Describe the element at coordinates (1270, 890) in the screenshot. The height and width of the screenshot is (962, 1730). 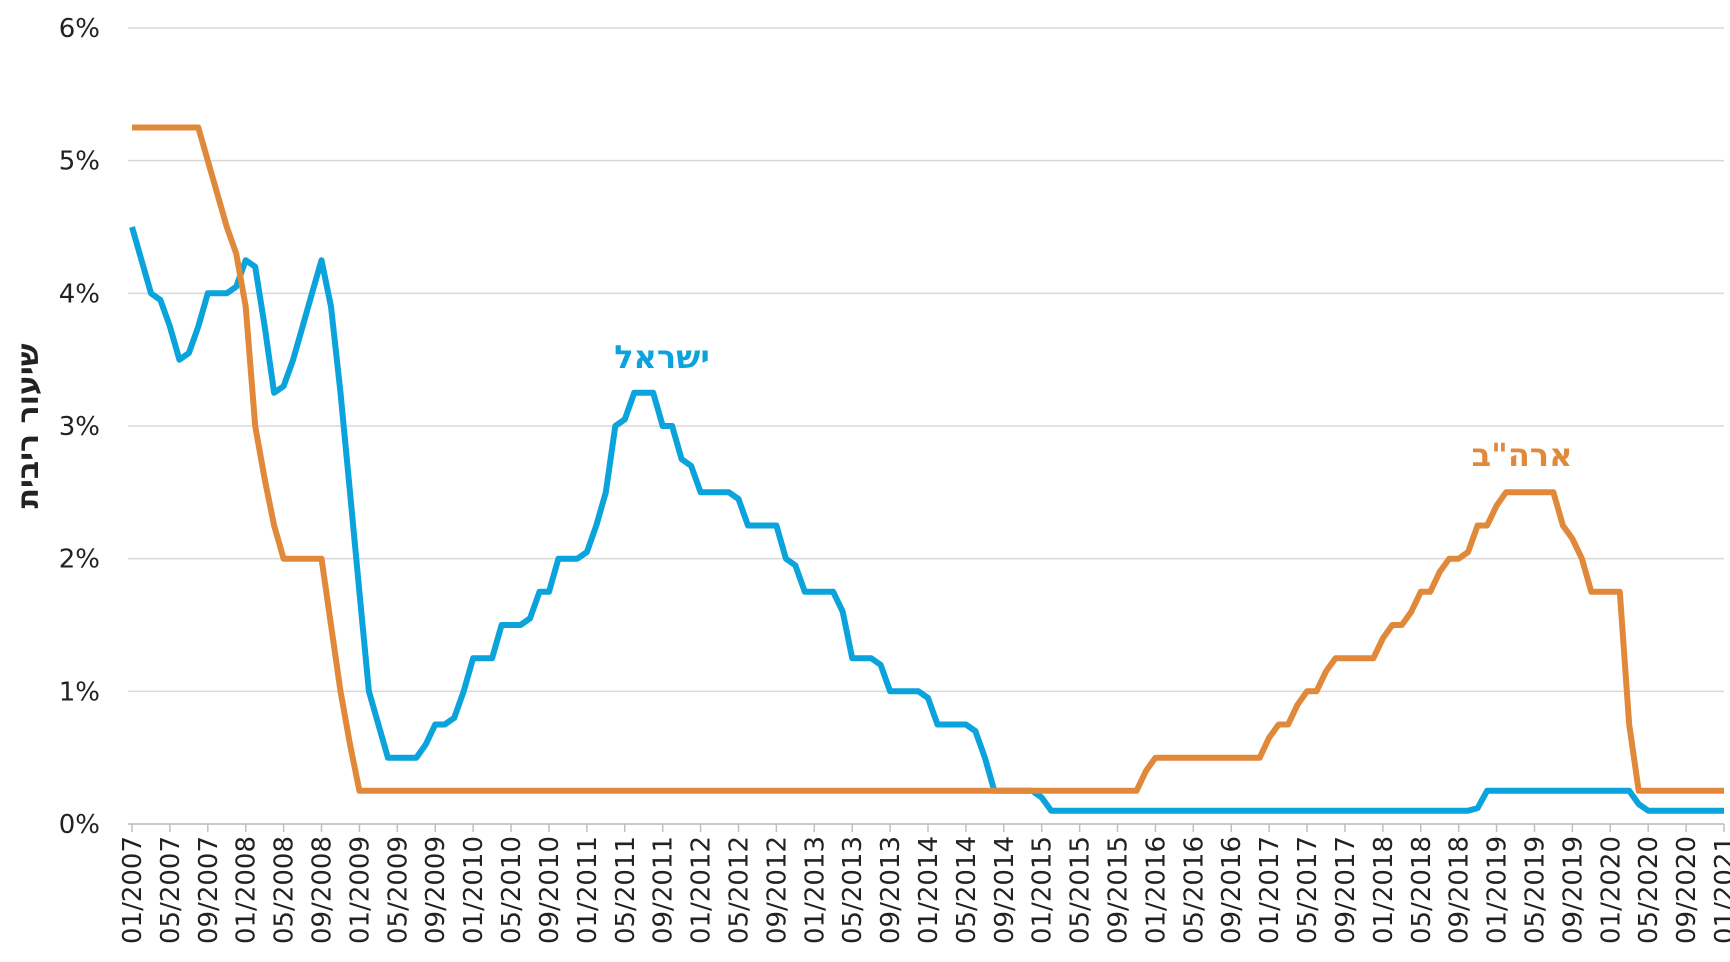
I see `x-tick-label: 01/2017` at that location.